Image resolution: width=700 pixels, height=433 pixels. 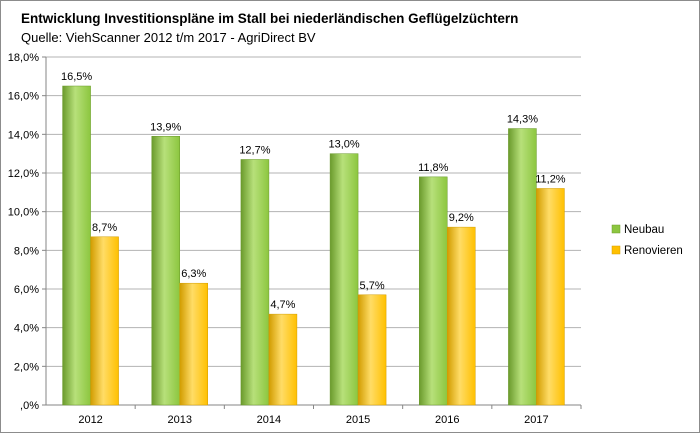 I want to click on bar-renovieren-2012, so click(x=104, y=321).